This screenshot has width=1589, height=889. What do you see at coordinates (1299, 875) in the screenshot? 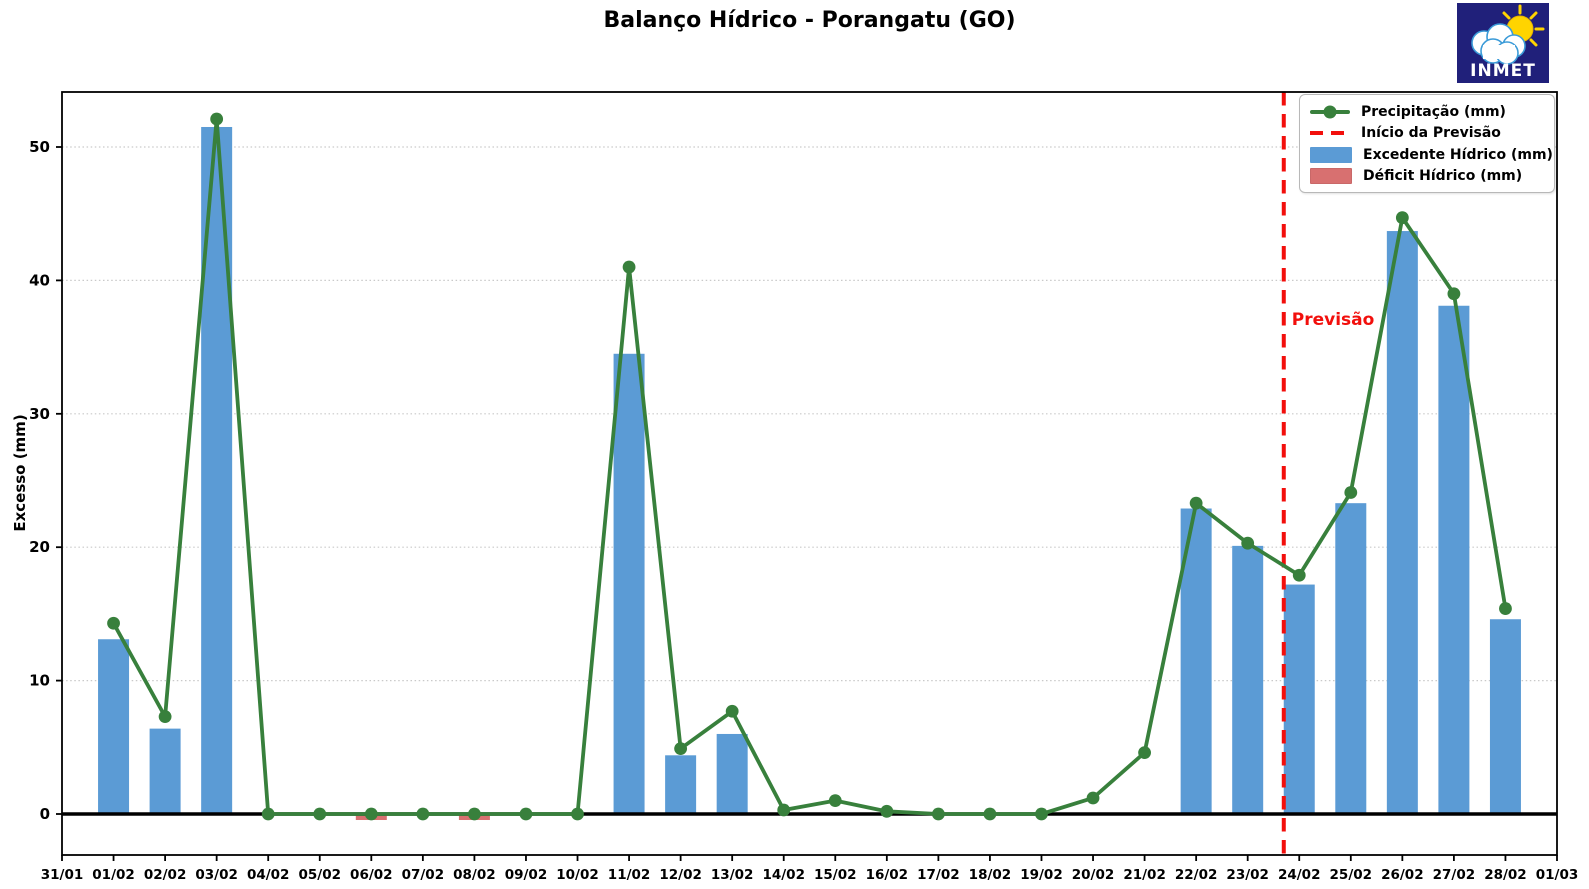
I see `x-tick-label: 24/02` at bounding box center [1299, 875].